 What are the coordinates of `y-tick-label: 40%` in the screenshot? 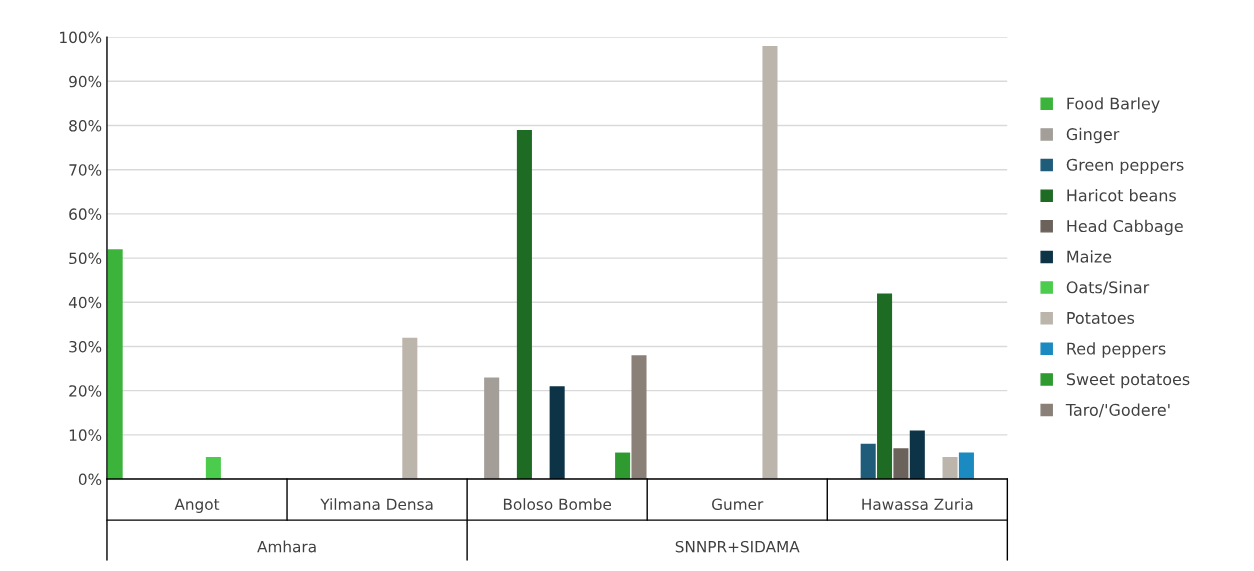 It's located at (85, 302).